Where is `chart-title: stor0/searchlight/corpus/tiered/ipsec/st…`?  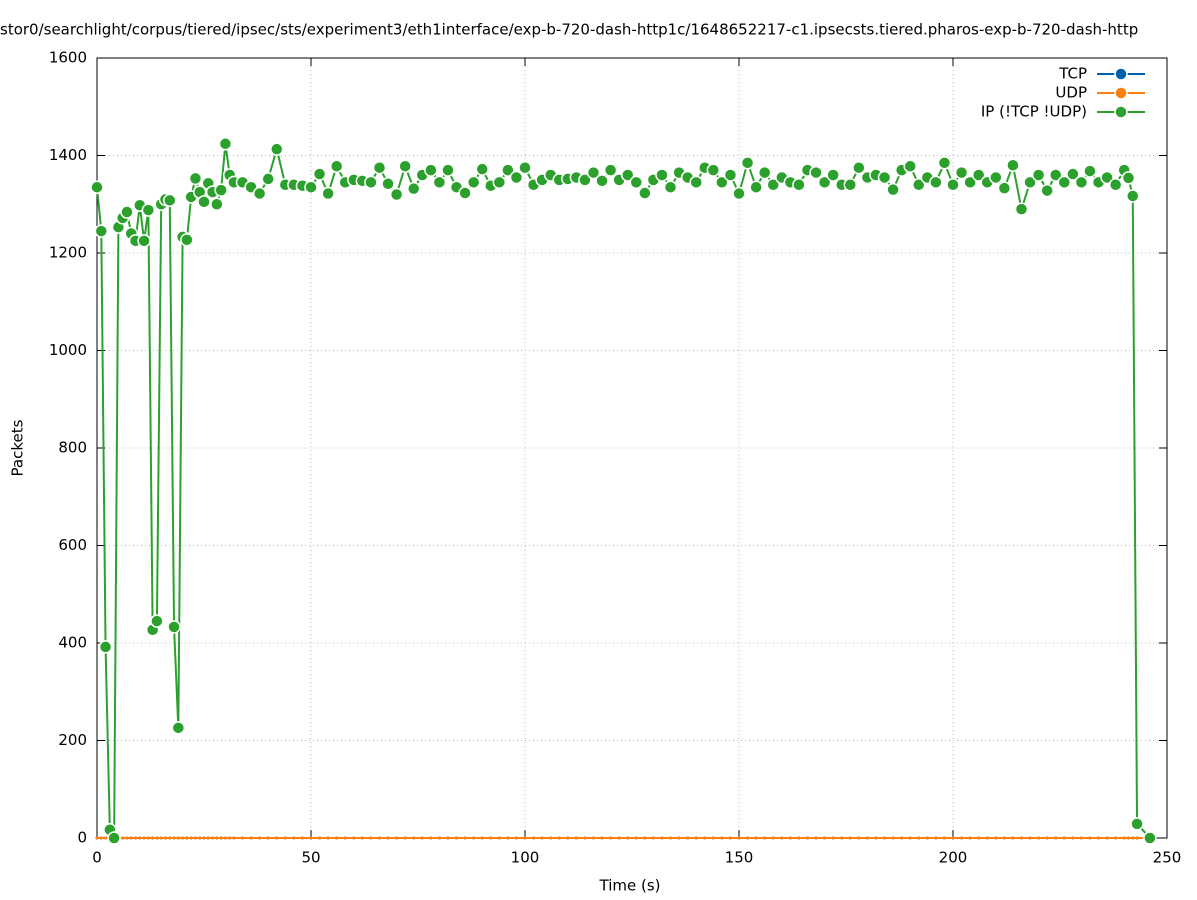 chart-title: stor0/searchlight/corpus/tiered/ipsec/st… is located at coordinates (569, 30).